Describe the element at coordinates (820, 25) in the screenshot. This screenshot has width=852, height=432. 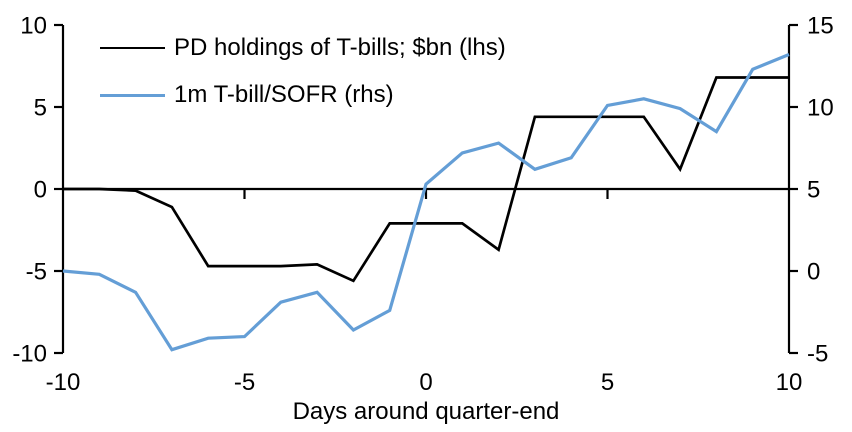
I see `right-axis-tick-label: 15` at that location.